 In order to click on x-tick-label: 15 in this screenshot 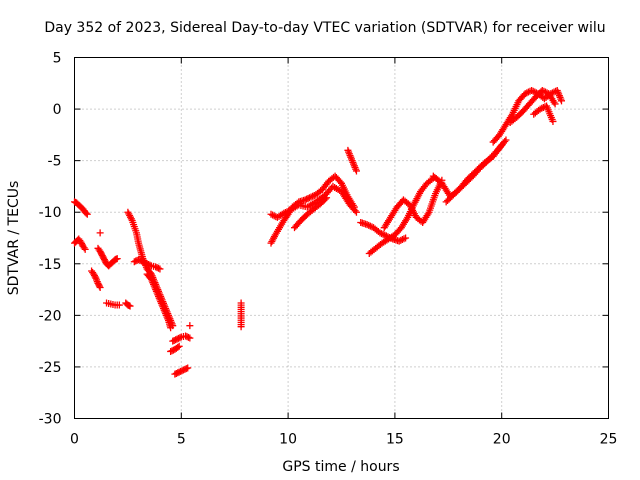, I will do `click(395, 440)`.